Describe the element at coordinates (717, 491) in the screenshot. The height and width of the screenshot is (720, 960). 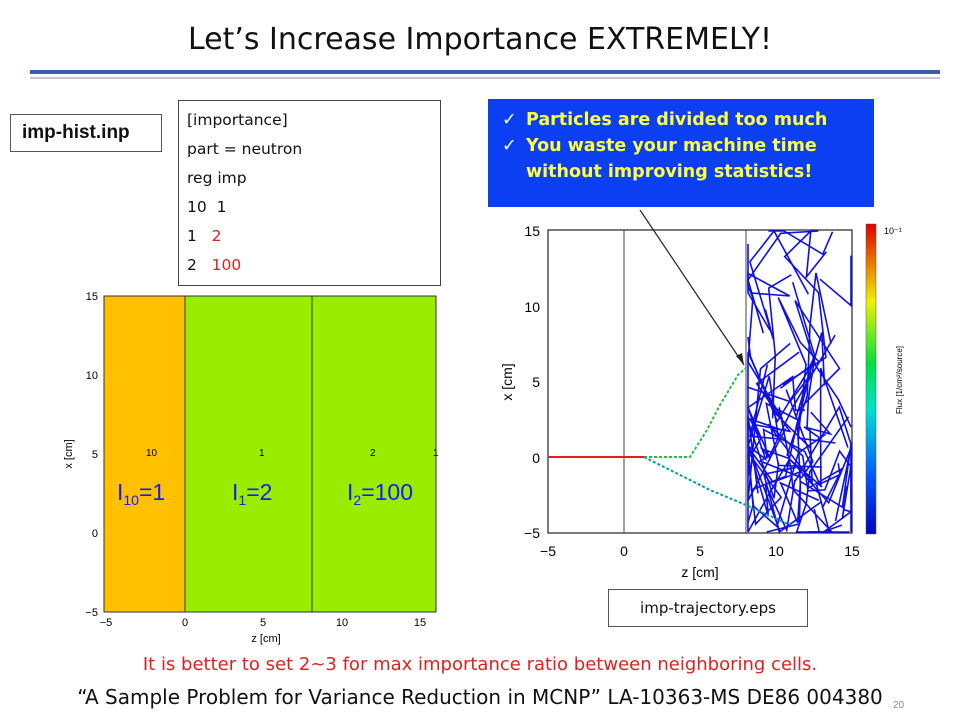
I see `split-track-lower` at that location.